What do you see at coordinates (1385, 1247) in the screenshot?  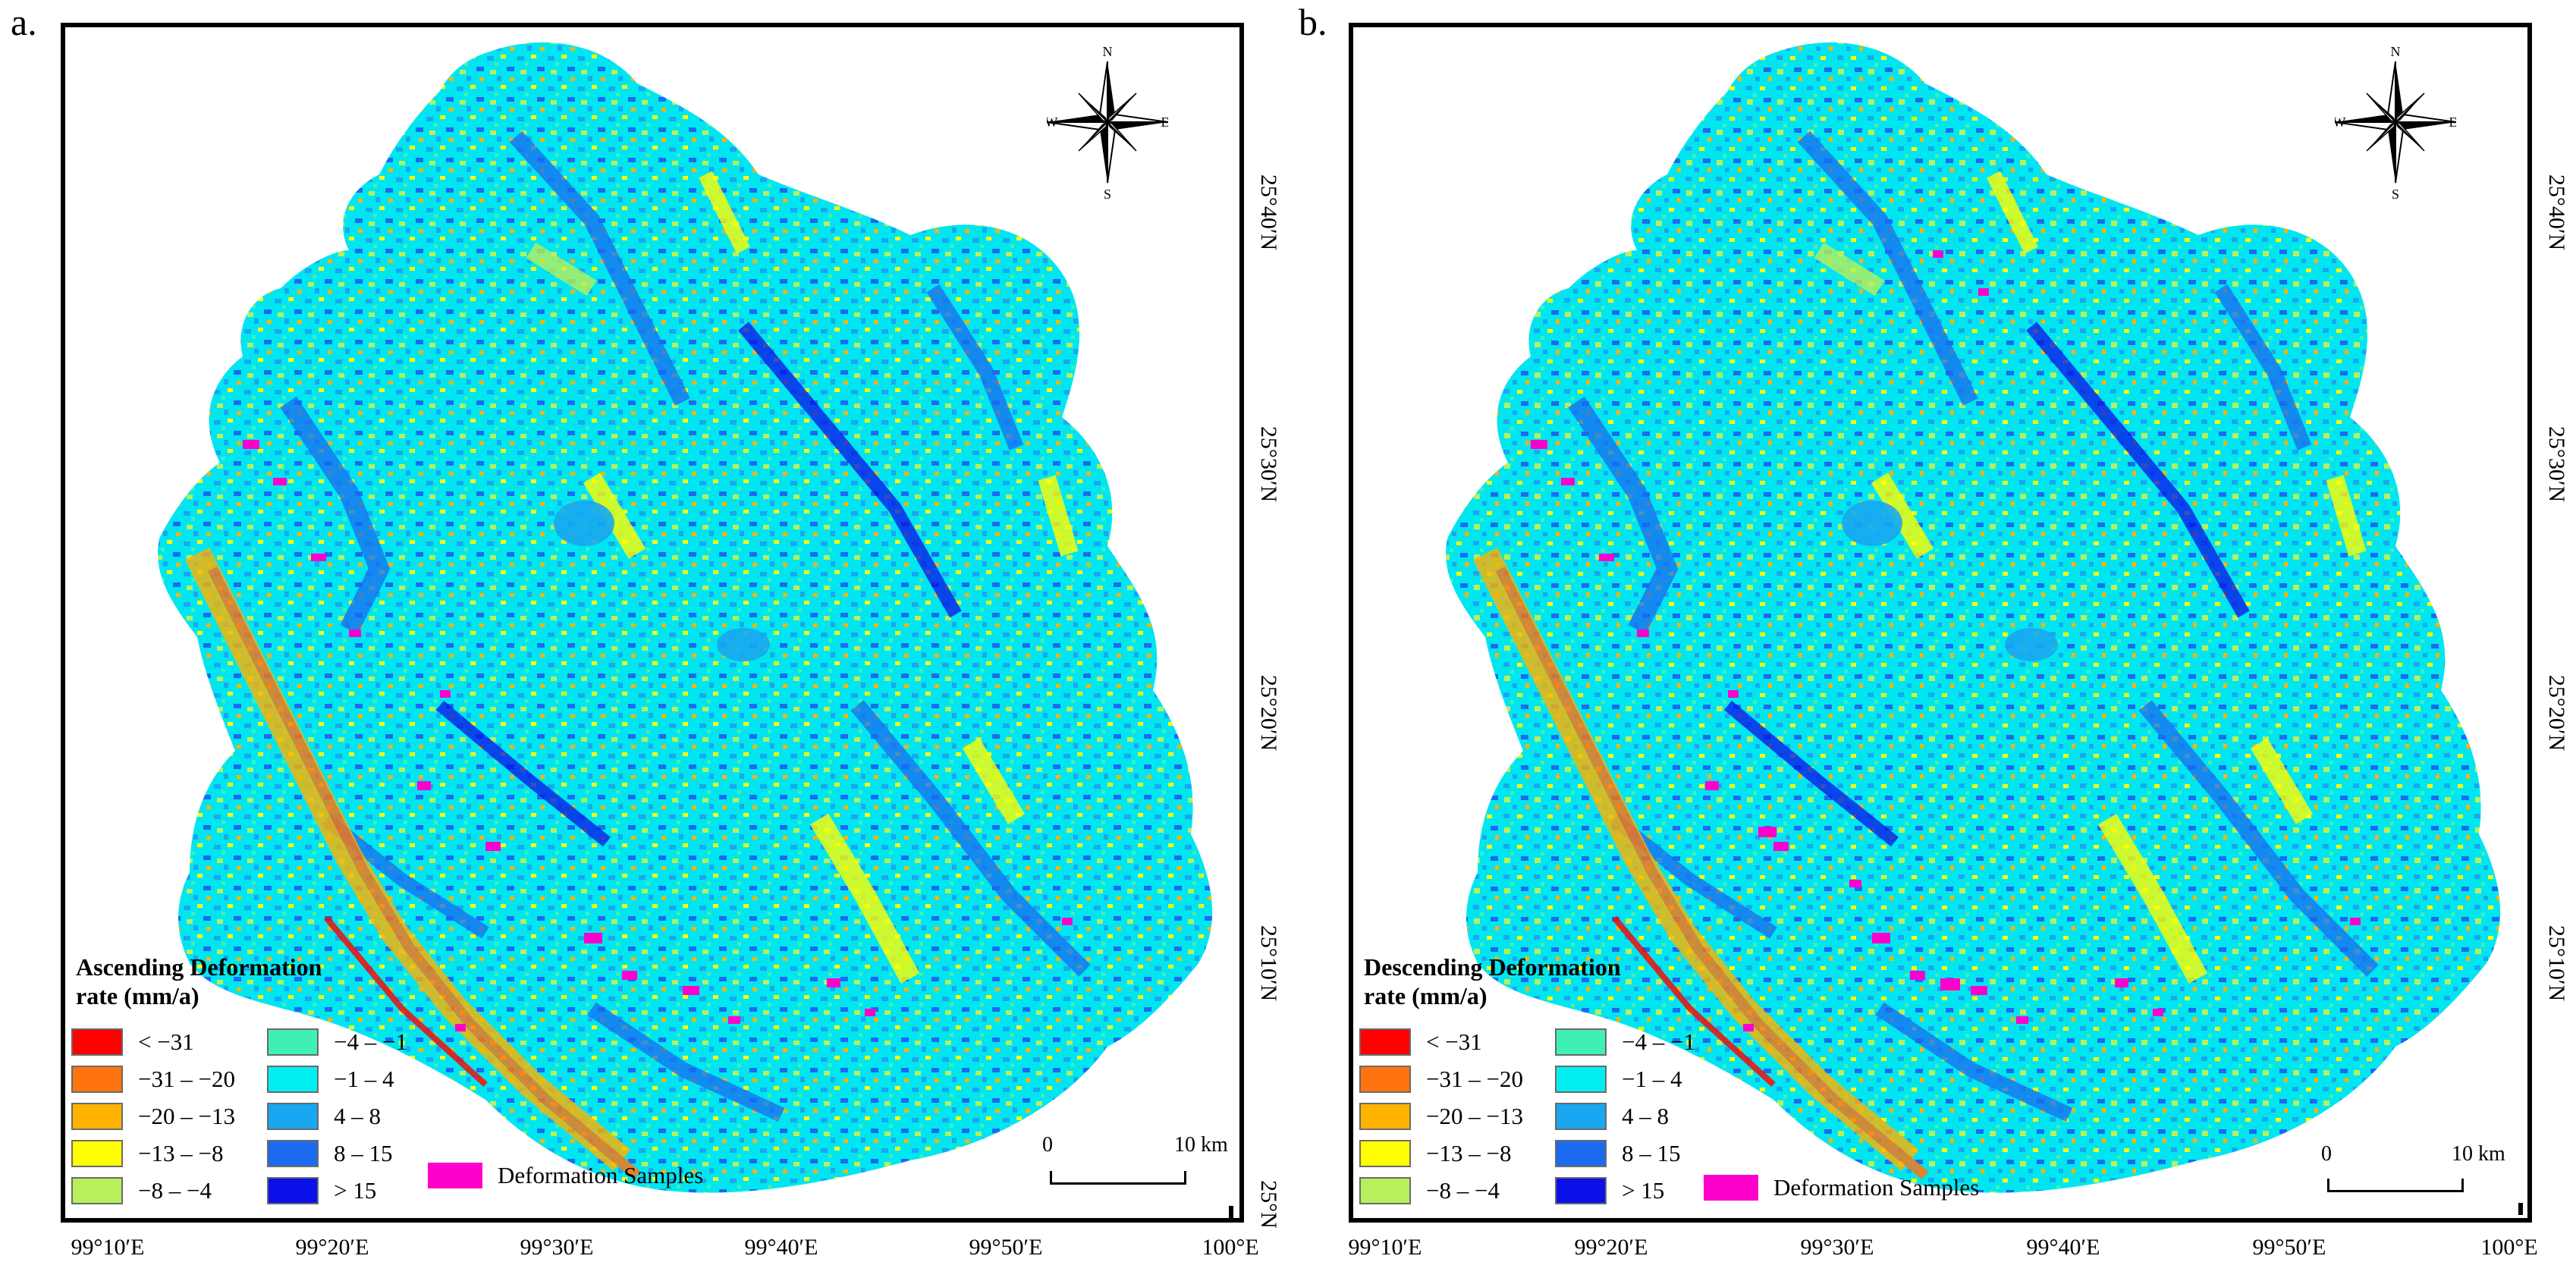 I see `lon-tick-label: 99°10′E` at bounding box center [1385, 1247].